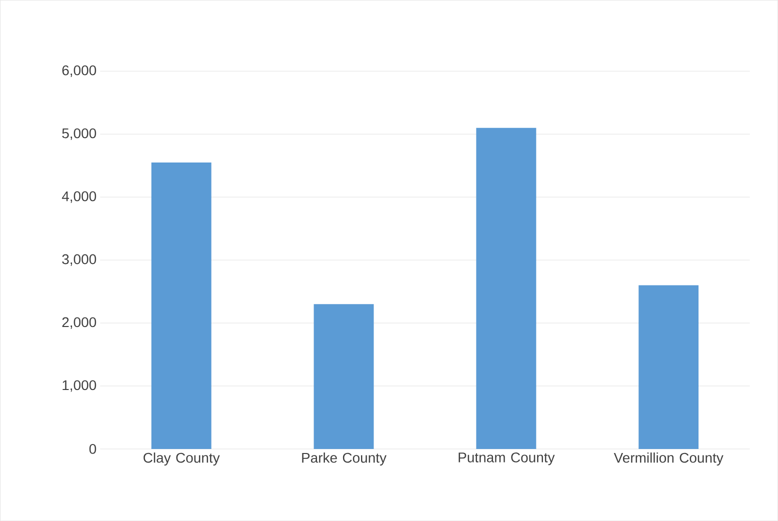 This screenshot has height=521, width=778. Describe the element at coordinates (79, 323) in the screenshot. I see `y-tick-label: 2,000` at that location.